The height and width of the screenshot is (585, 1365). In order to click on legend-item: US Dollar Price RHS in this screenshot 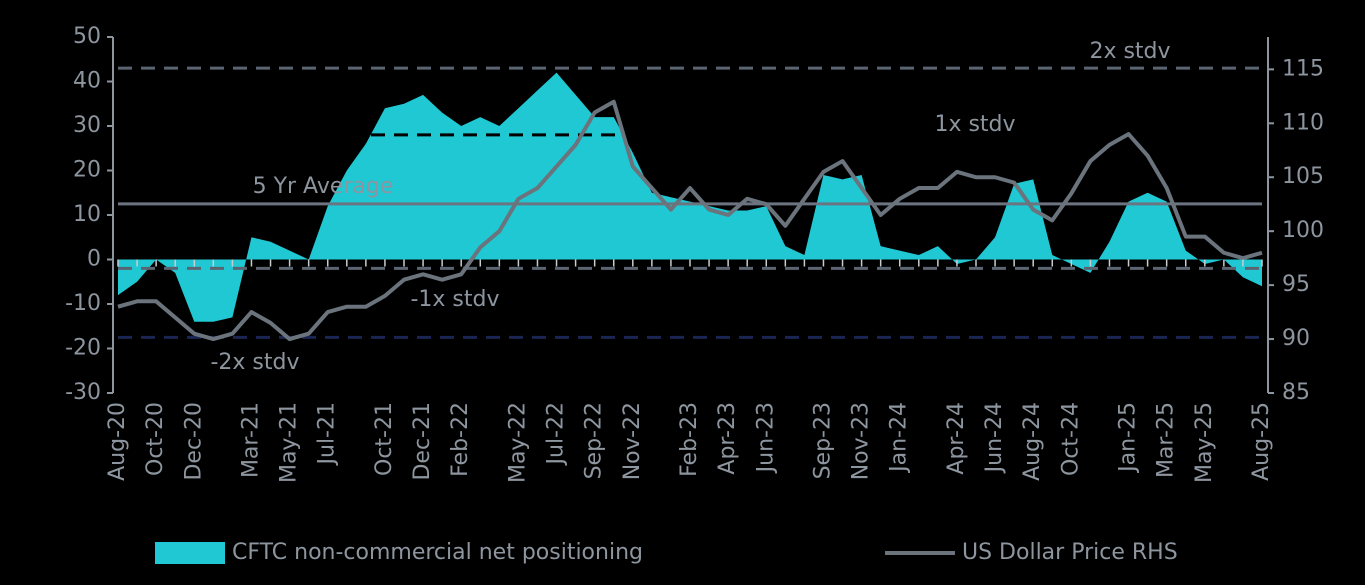, I will do `click(1031, 552)`.